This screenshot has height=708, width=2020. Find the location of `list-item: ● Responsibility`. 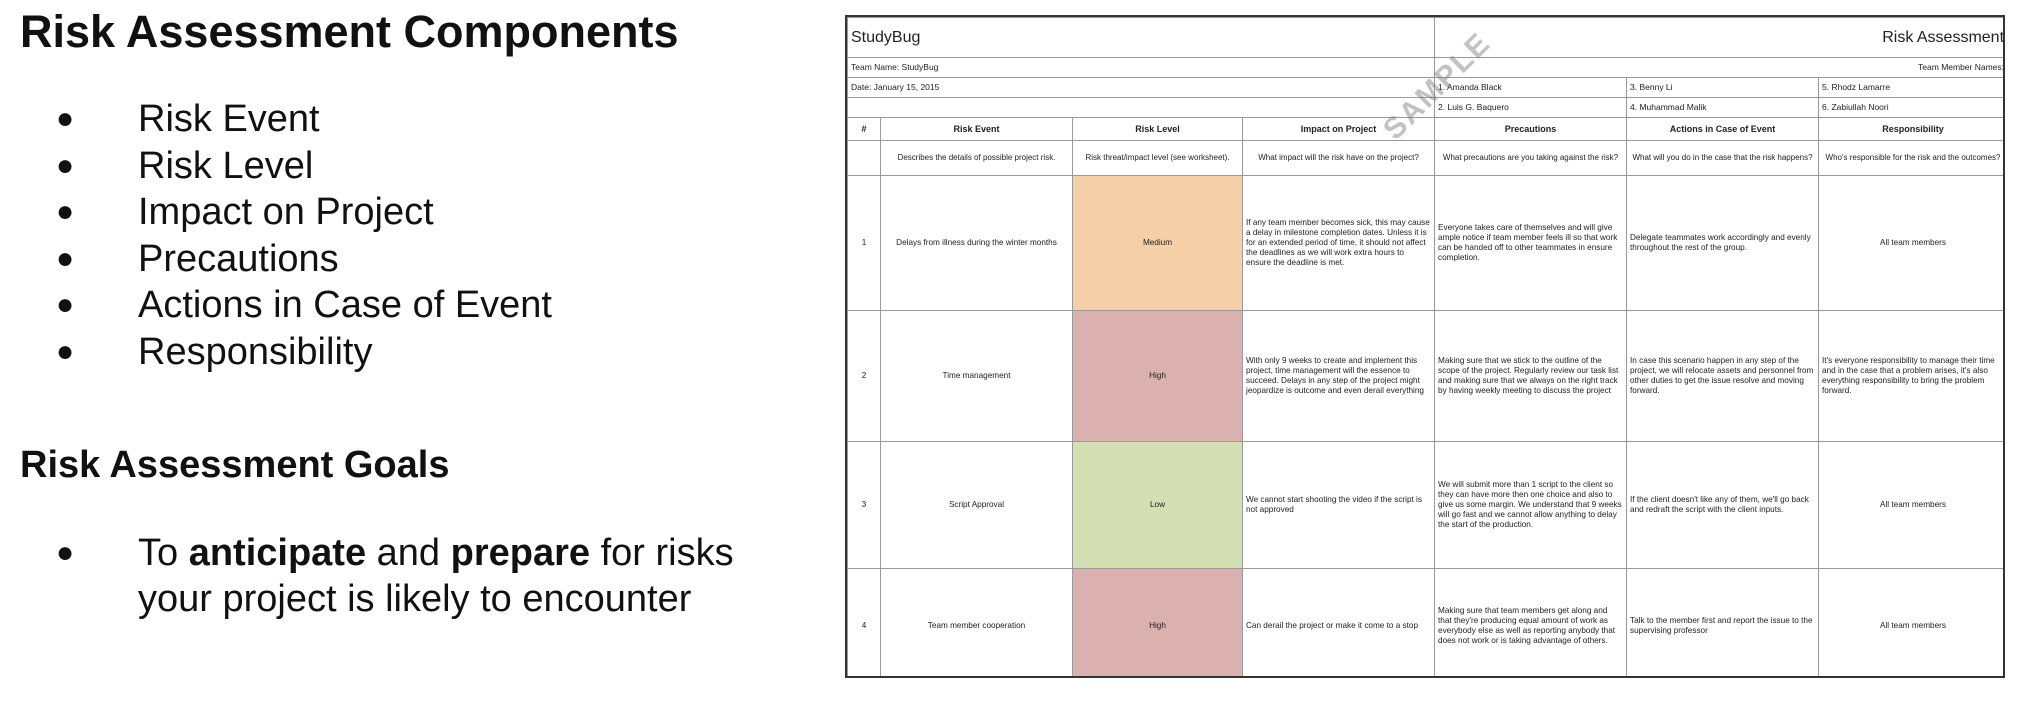

list-item: ● Responsibility is located at coordinates (286, 352).